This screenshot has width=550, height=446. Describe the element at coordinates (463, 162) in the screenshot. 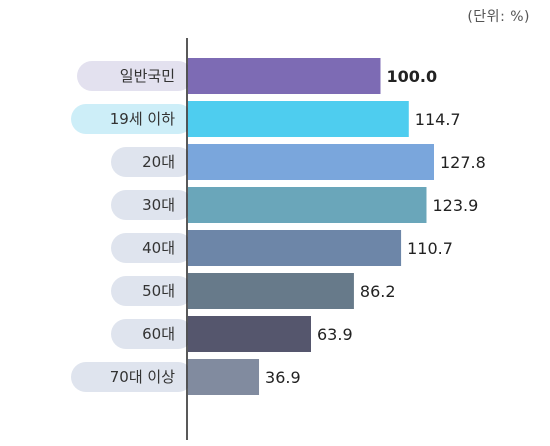

I see `value-label: 127.8` at that location.